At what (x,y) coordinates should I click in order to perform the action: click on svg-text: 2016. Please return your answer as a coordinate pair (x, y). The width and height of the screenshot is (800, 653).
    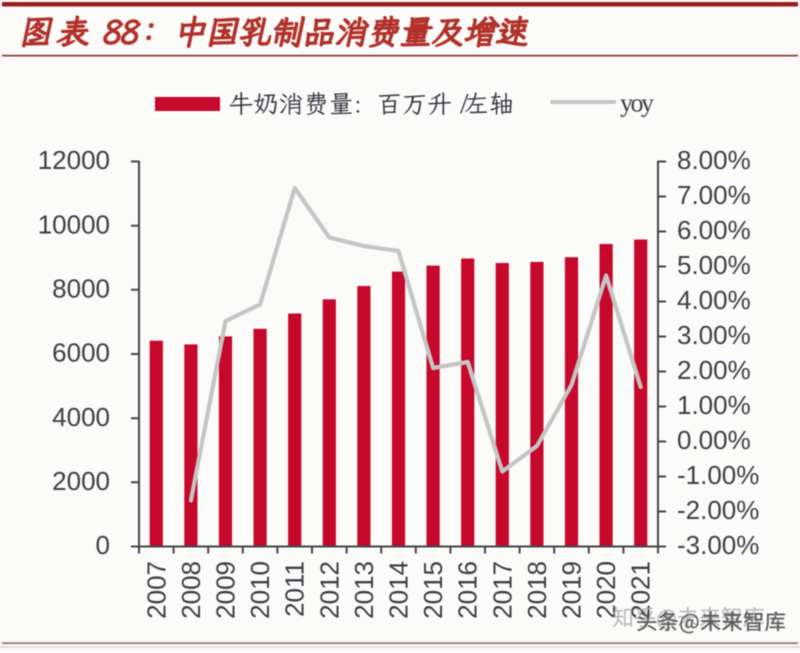
    Looking at the image, I should click on (468, 590).